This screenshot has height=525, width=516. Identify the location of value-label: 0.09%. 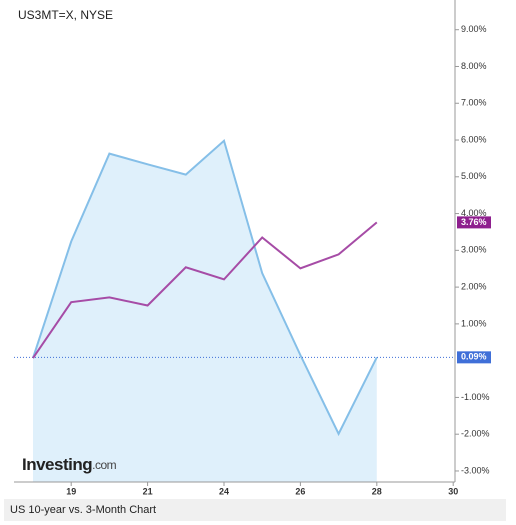
(474, 357).